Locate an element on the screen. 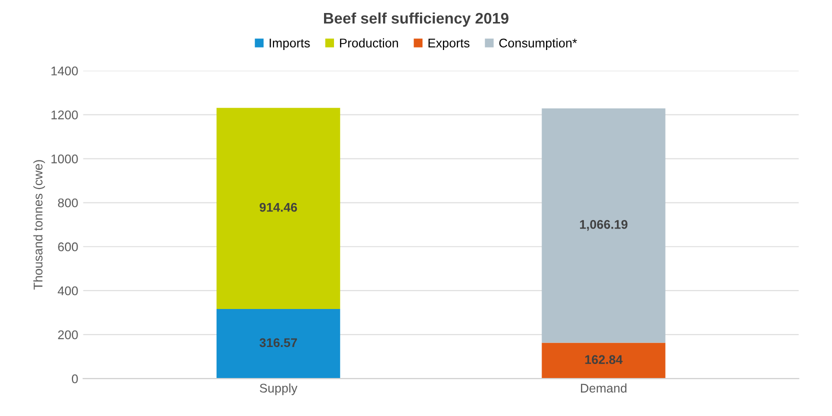 The height and width of the screenshot is (416, 832). data-label: 1,066.19 is located at coordinates (604, 225).